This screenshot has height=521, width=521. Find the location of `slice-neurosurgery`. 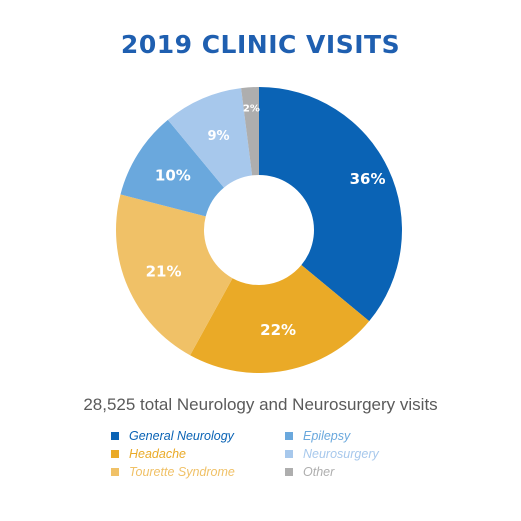

slice-neurosurgery is located at coordinates (210, 138).